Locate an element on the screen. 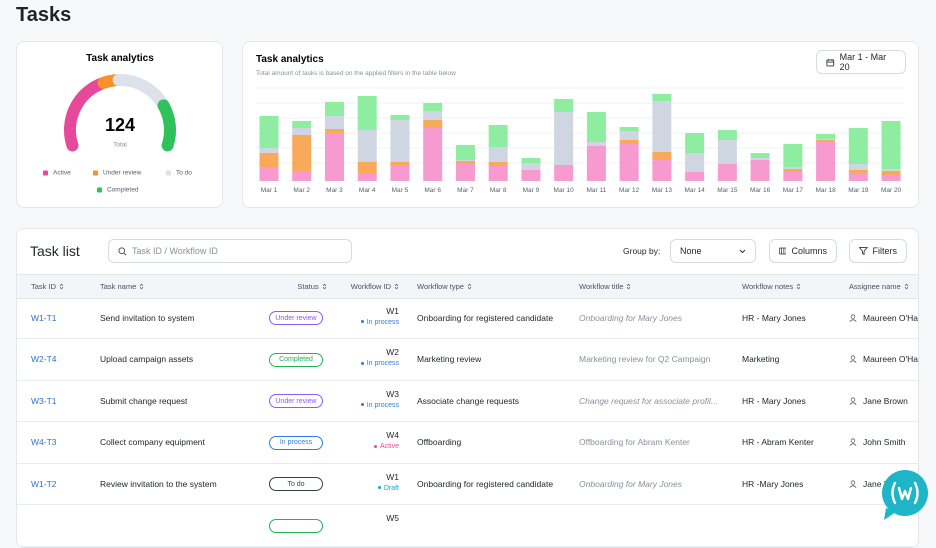 The image size is (936, 548). column-header: Workflow notes is located at coordinates (771, 286).